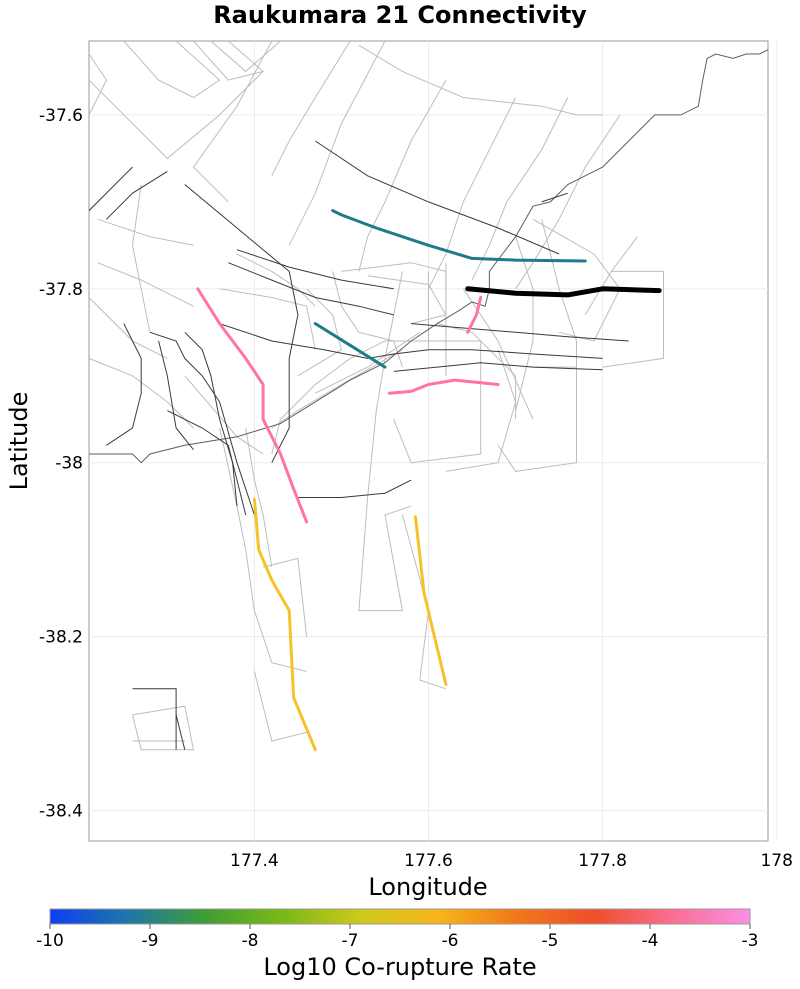  What do you see at coordinates (650, 941) in the screenshot?
I see `colorbar-tick-label: -4` at bounding box center [650, 941].